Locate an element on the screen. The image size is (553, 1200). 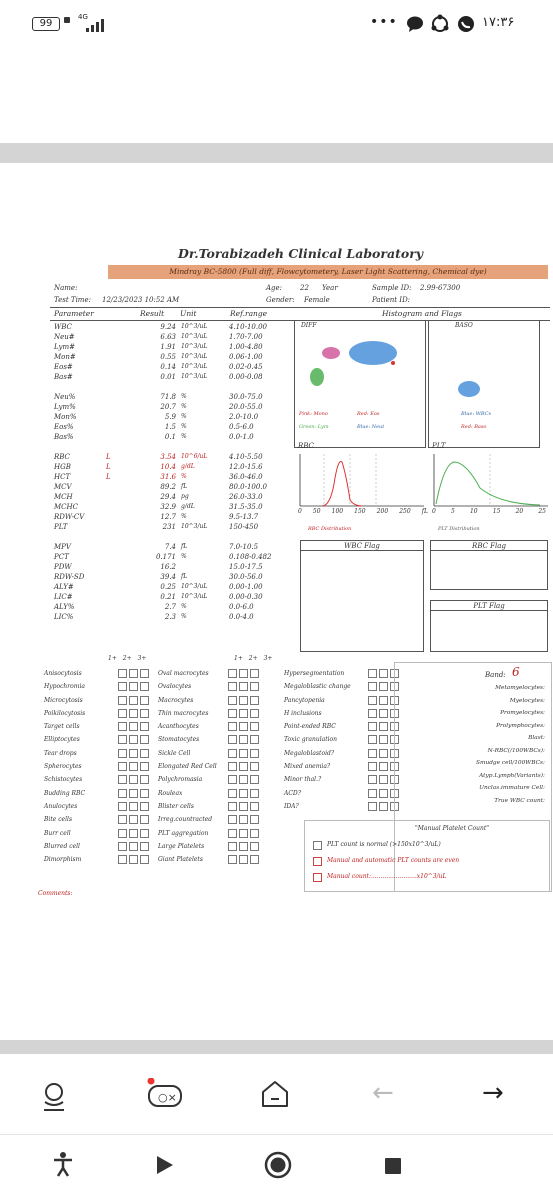
profile-icon is located at coordinates (54, 1099).